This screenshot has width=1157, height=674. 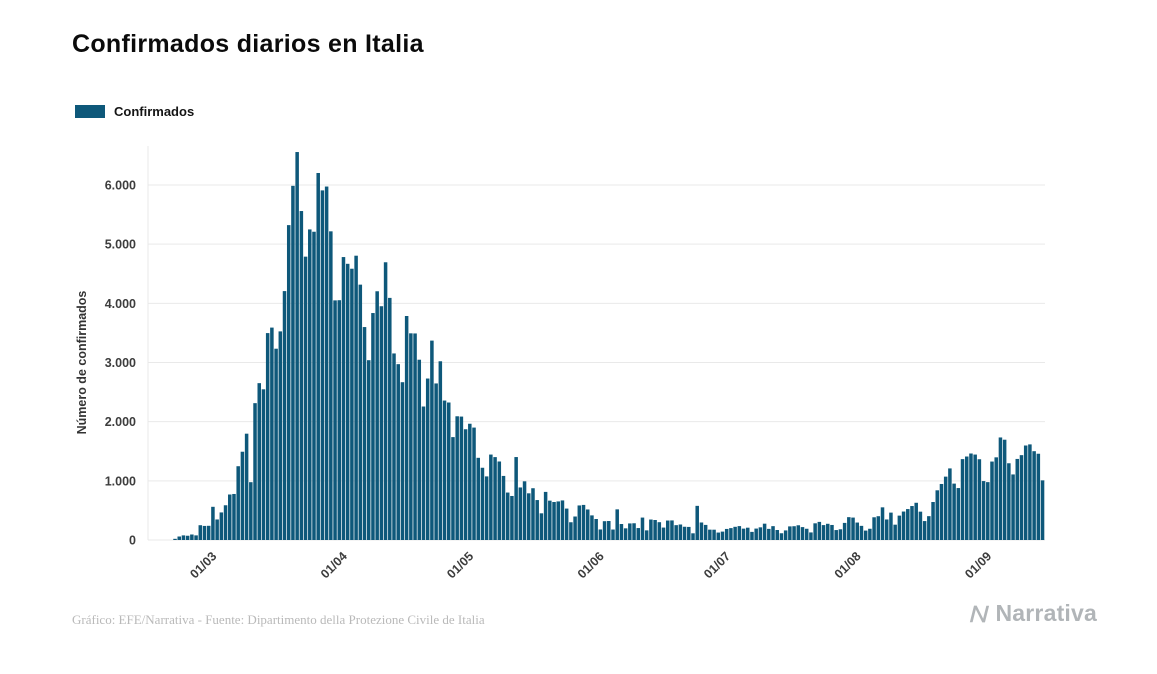 I want to click on y-tick-label: 1.000, so click(x=120, y=481).